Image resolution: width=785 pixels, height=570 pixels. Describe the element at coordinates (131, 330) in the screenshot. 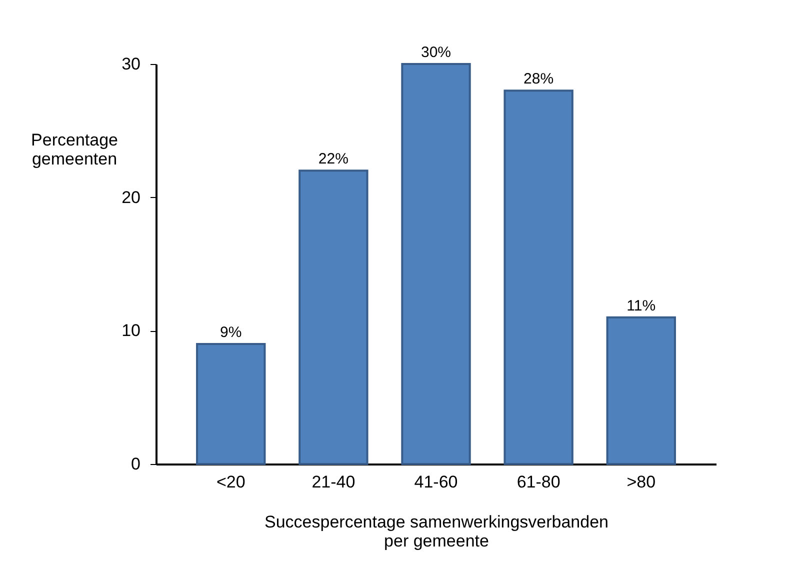

I see `y-tick-label: 10` at that location.